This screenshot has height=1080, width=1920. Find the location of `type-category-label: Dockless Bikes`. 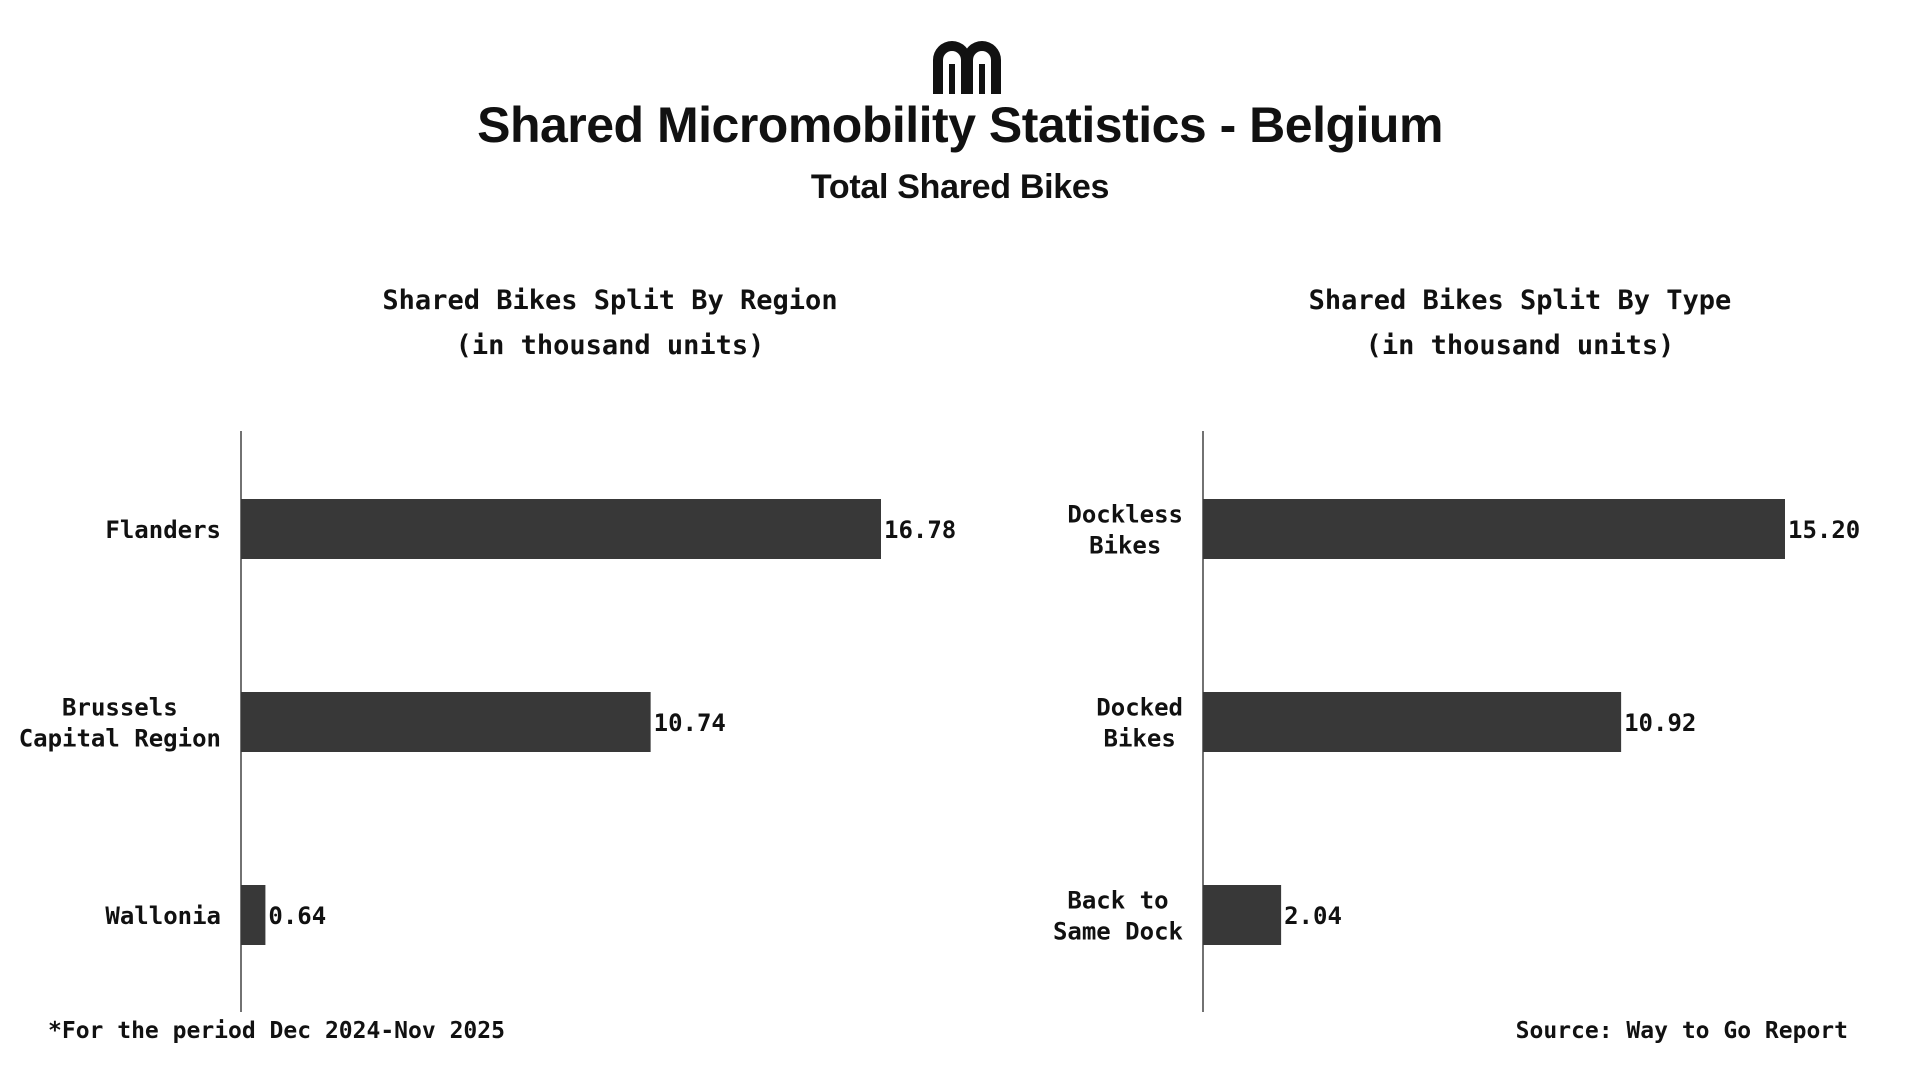

type-category-label: Dockless Bikes is located at coordinates (1125, 530).